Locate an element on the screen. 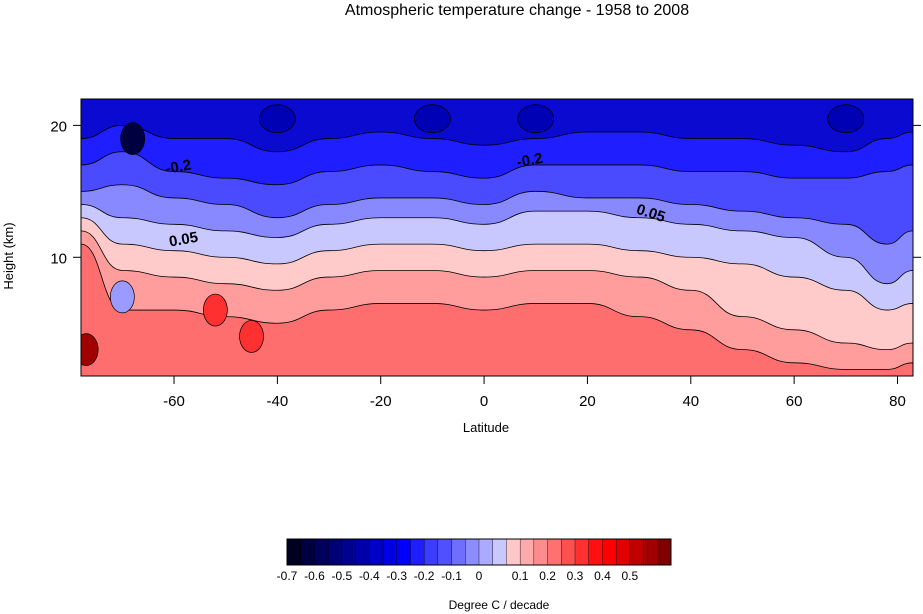  colorbar-tick-label: 0 is located at coordinates (479, 576).